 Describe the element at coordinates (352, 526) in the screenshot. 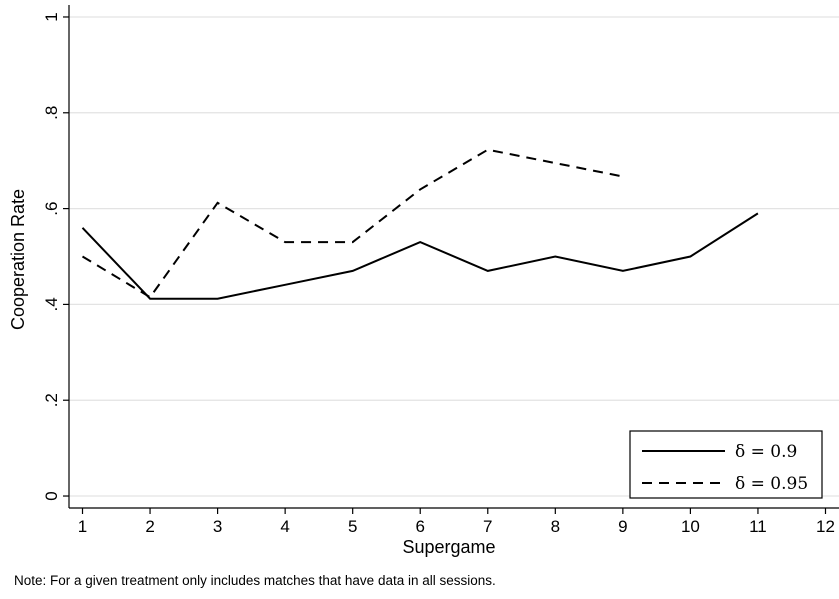

I see `x-tick-label-4: 5` at that location.